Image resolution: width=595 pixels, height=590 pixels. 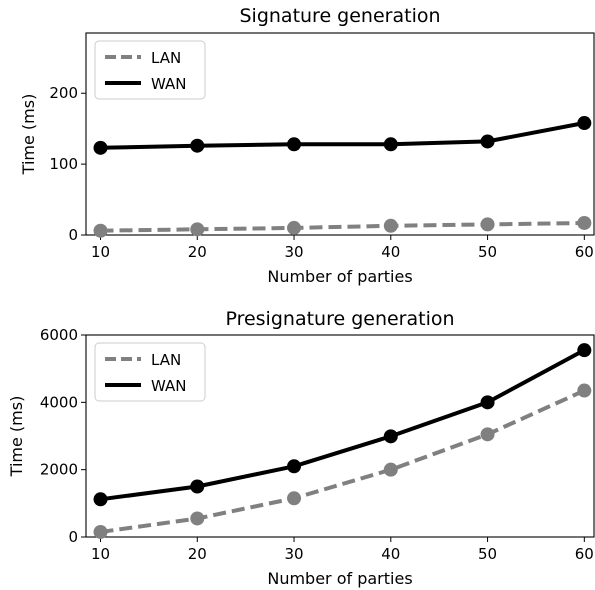 What do you see at coordinates (59, 470) in the screenshot?
I see `y-tick-label: 2000` at bounding box center [59, 470].